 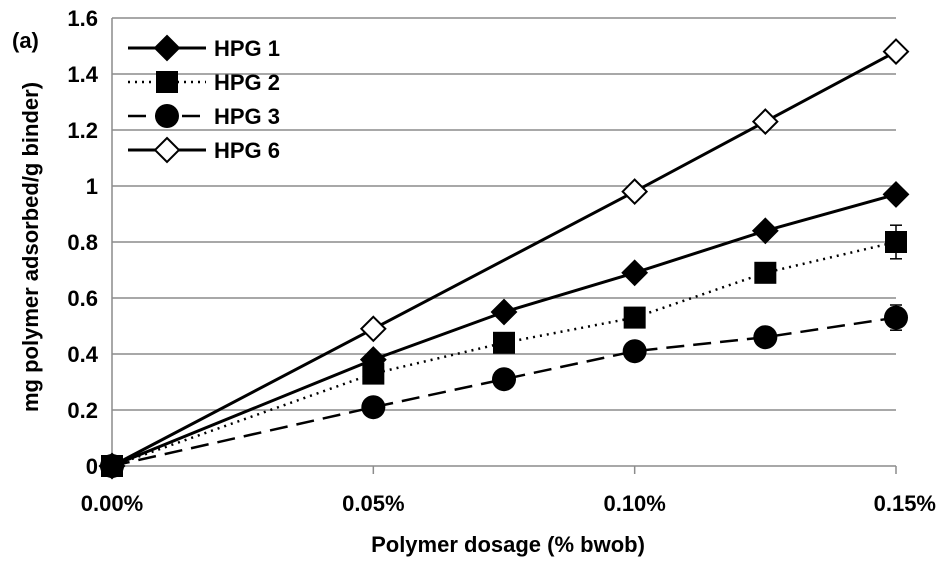 What do you see at coordinates (112, 503) in the screenshot?
I see `x-tick-label: 0.00%` at bounding box center [112, 503].